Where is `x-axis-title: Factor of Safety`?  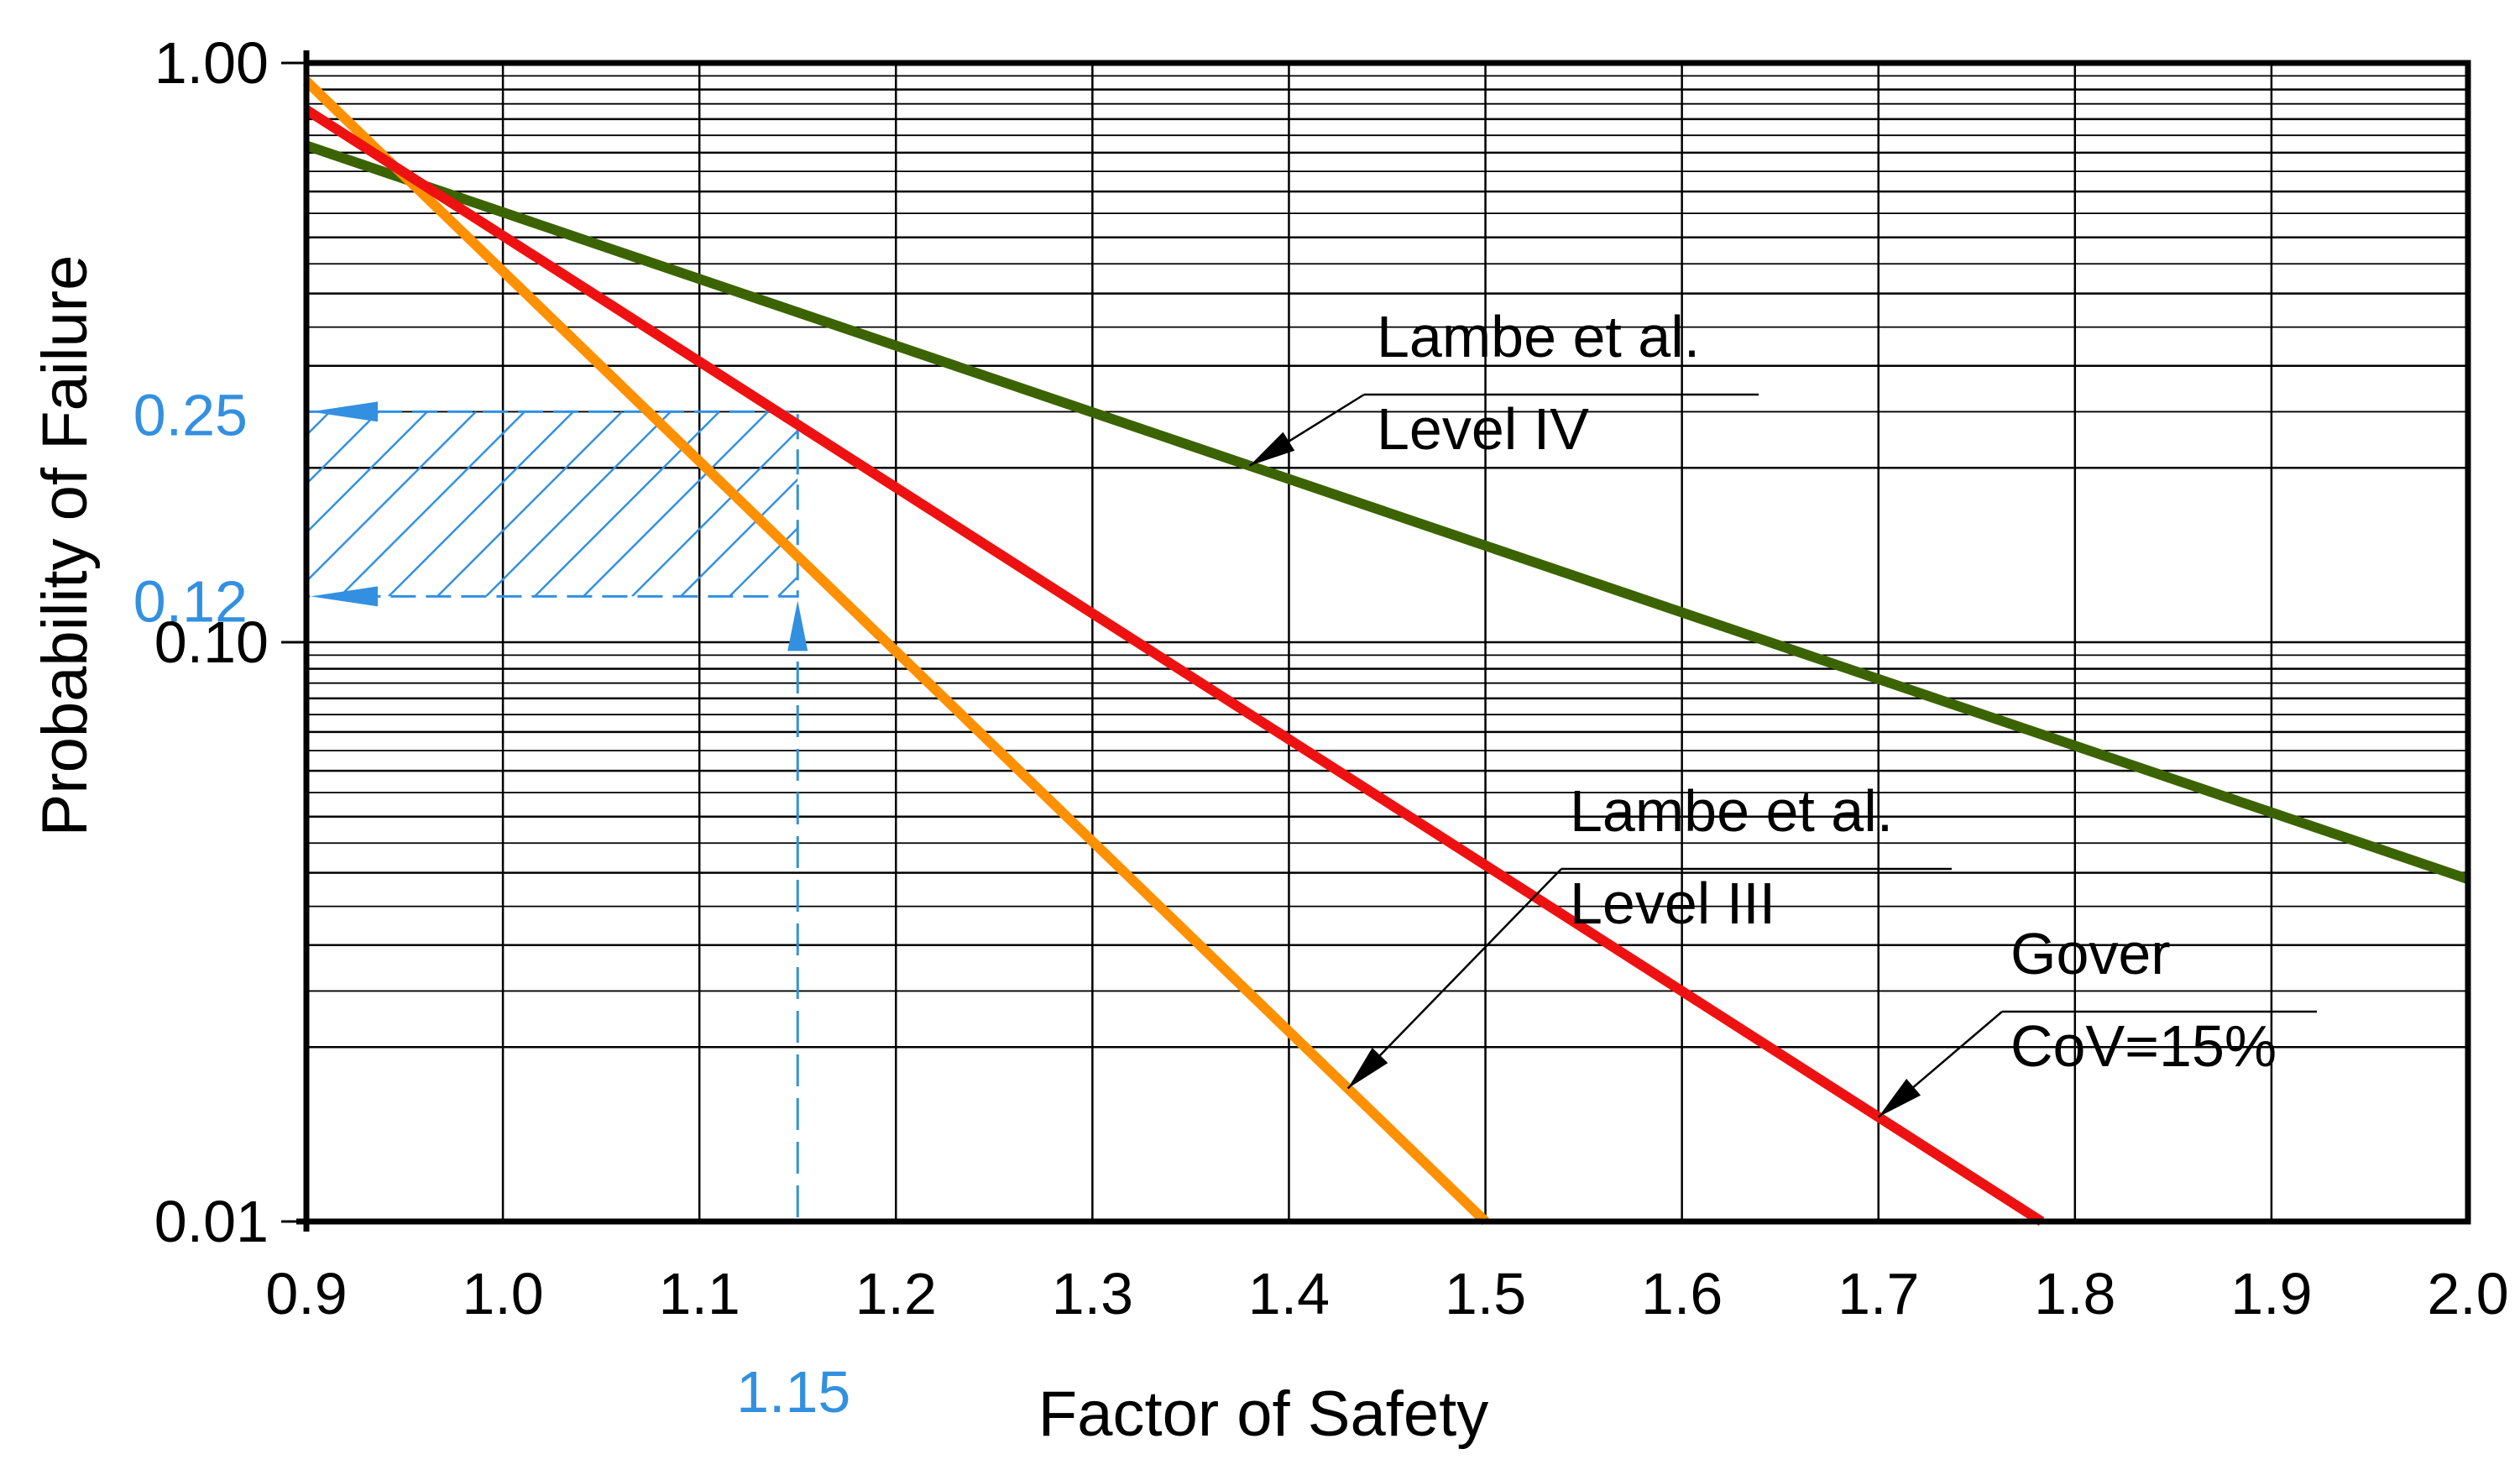
x-axis-title: Factor of Safety is located at coordinates (1263, 1414).